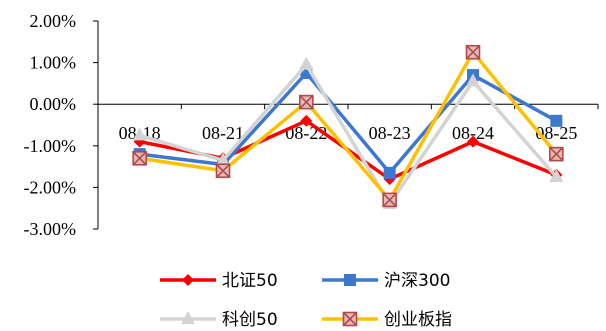  I want to click on legend-label: 科创50, so click(250, 320).